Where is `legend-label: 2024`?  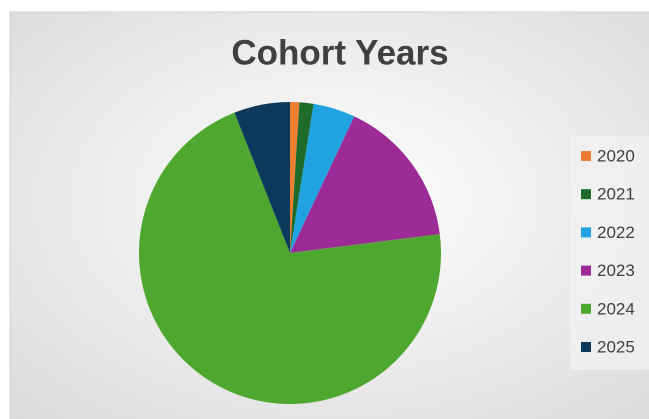
legend-label: 2024 is located at coordinates (616, 308).